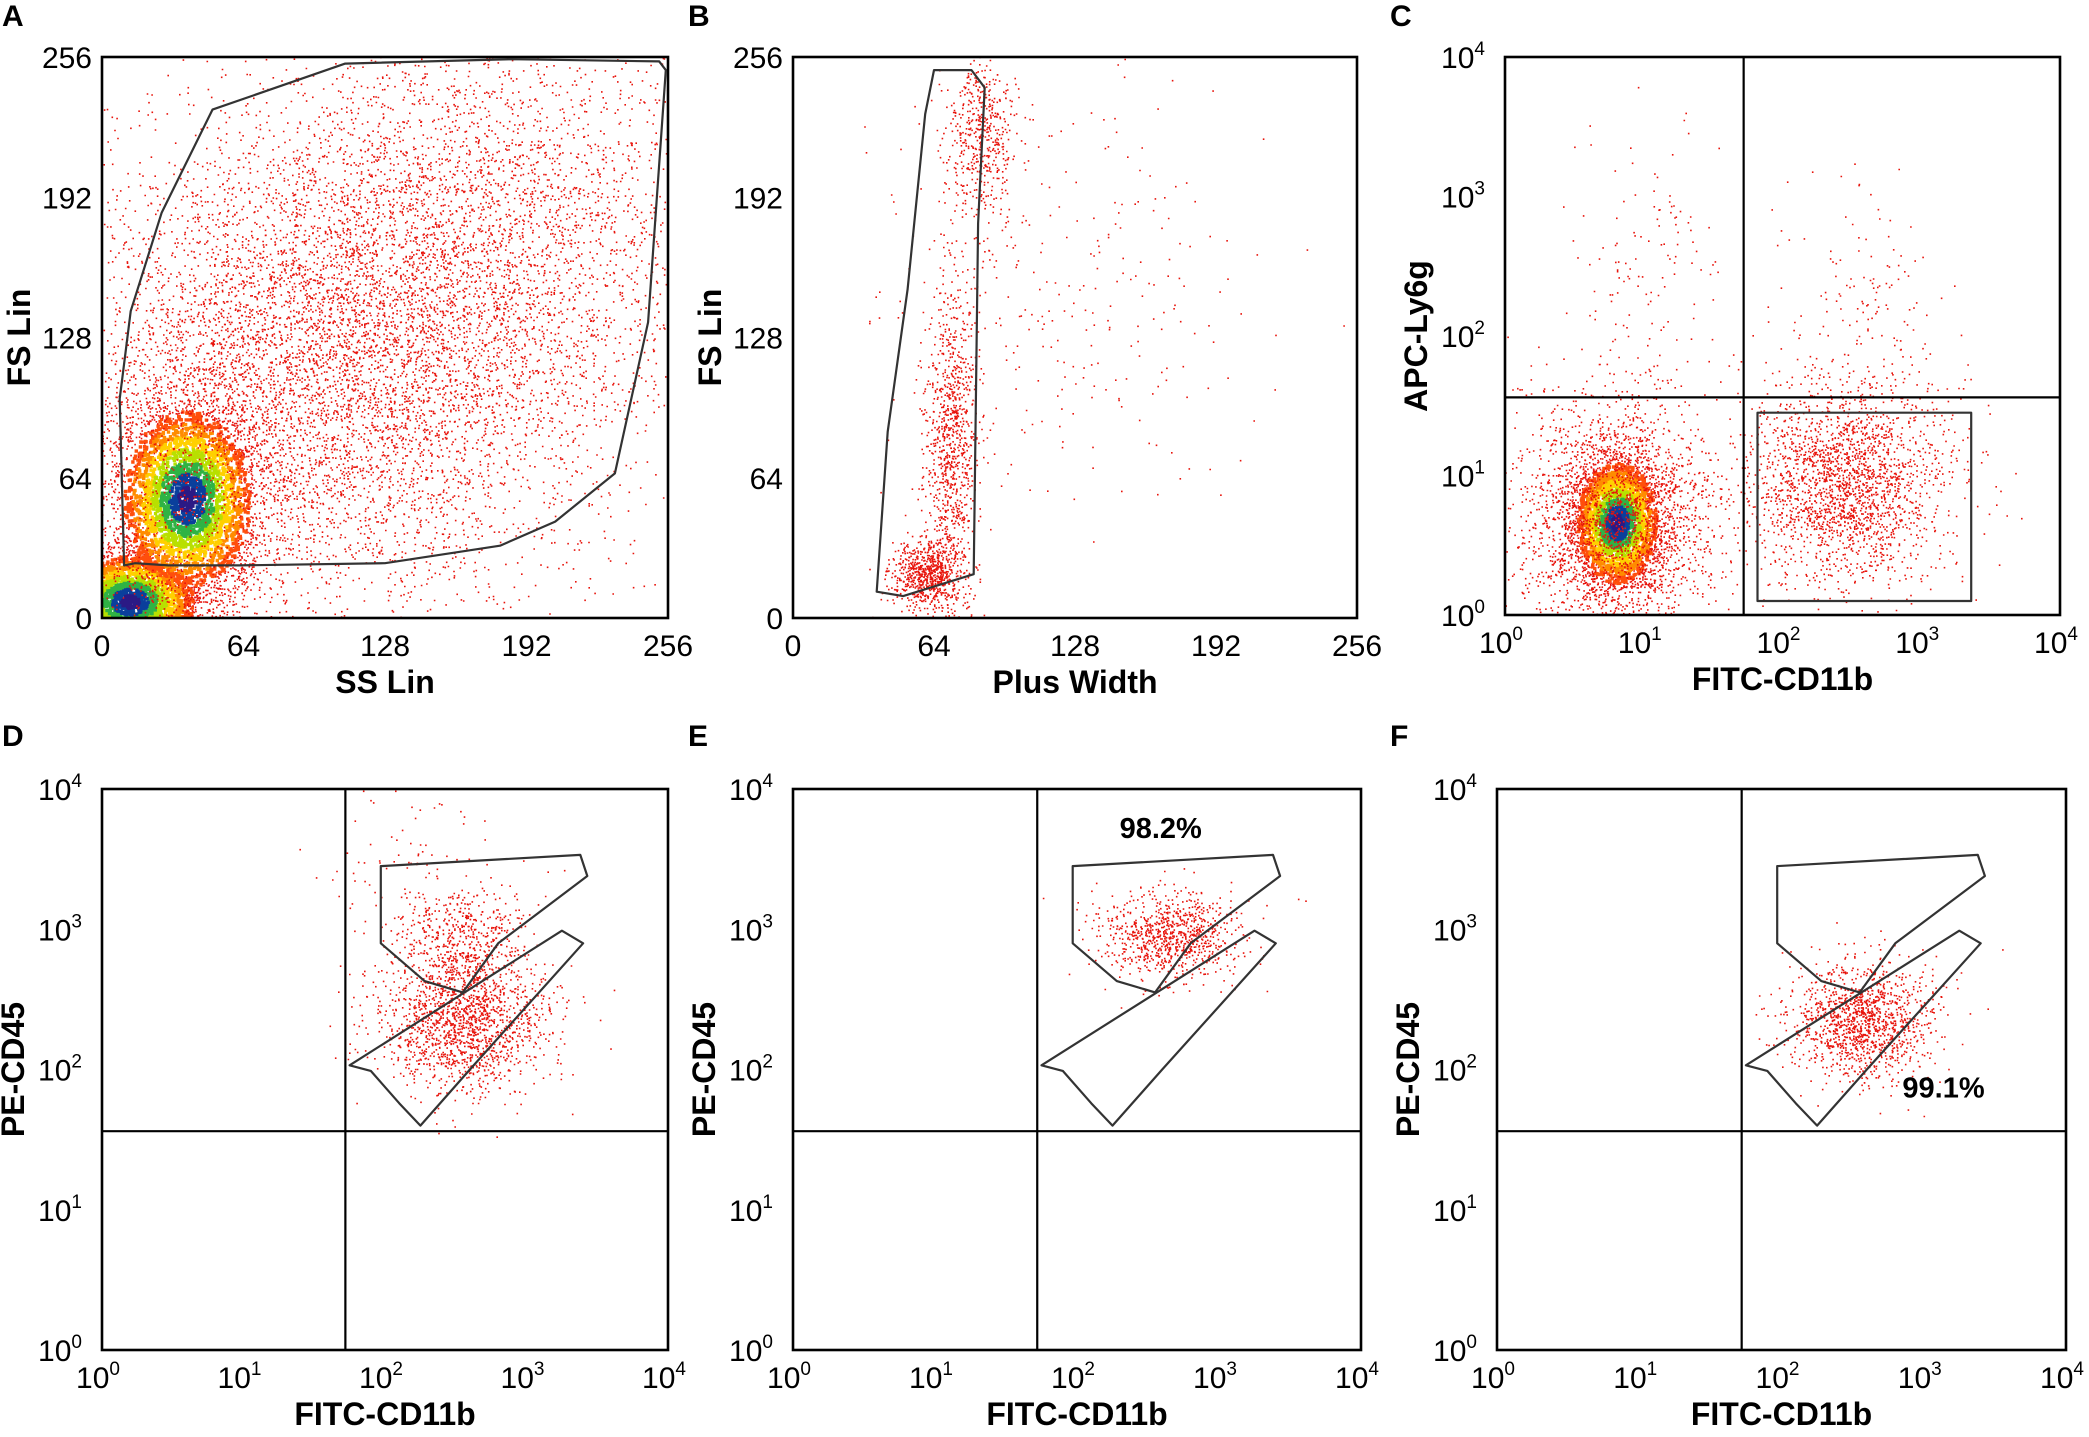  What do you see at coordinates (385, 646) in the screenshot?
I see `x-tick-label: 128` at bounding box center [385, 646].